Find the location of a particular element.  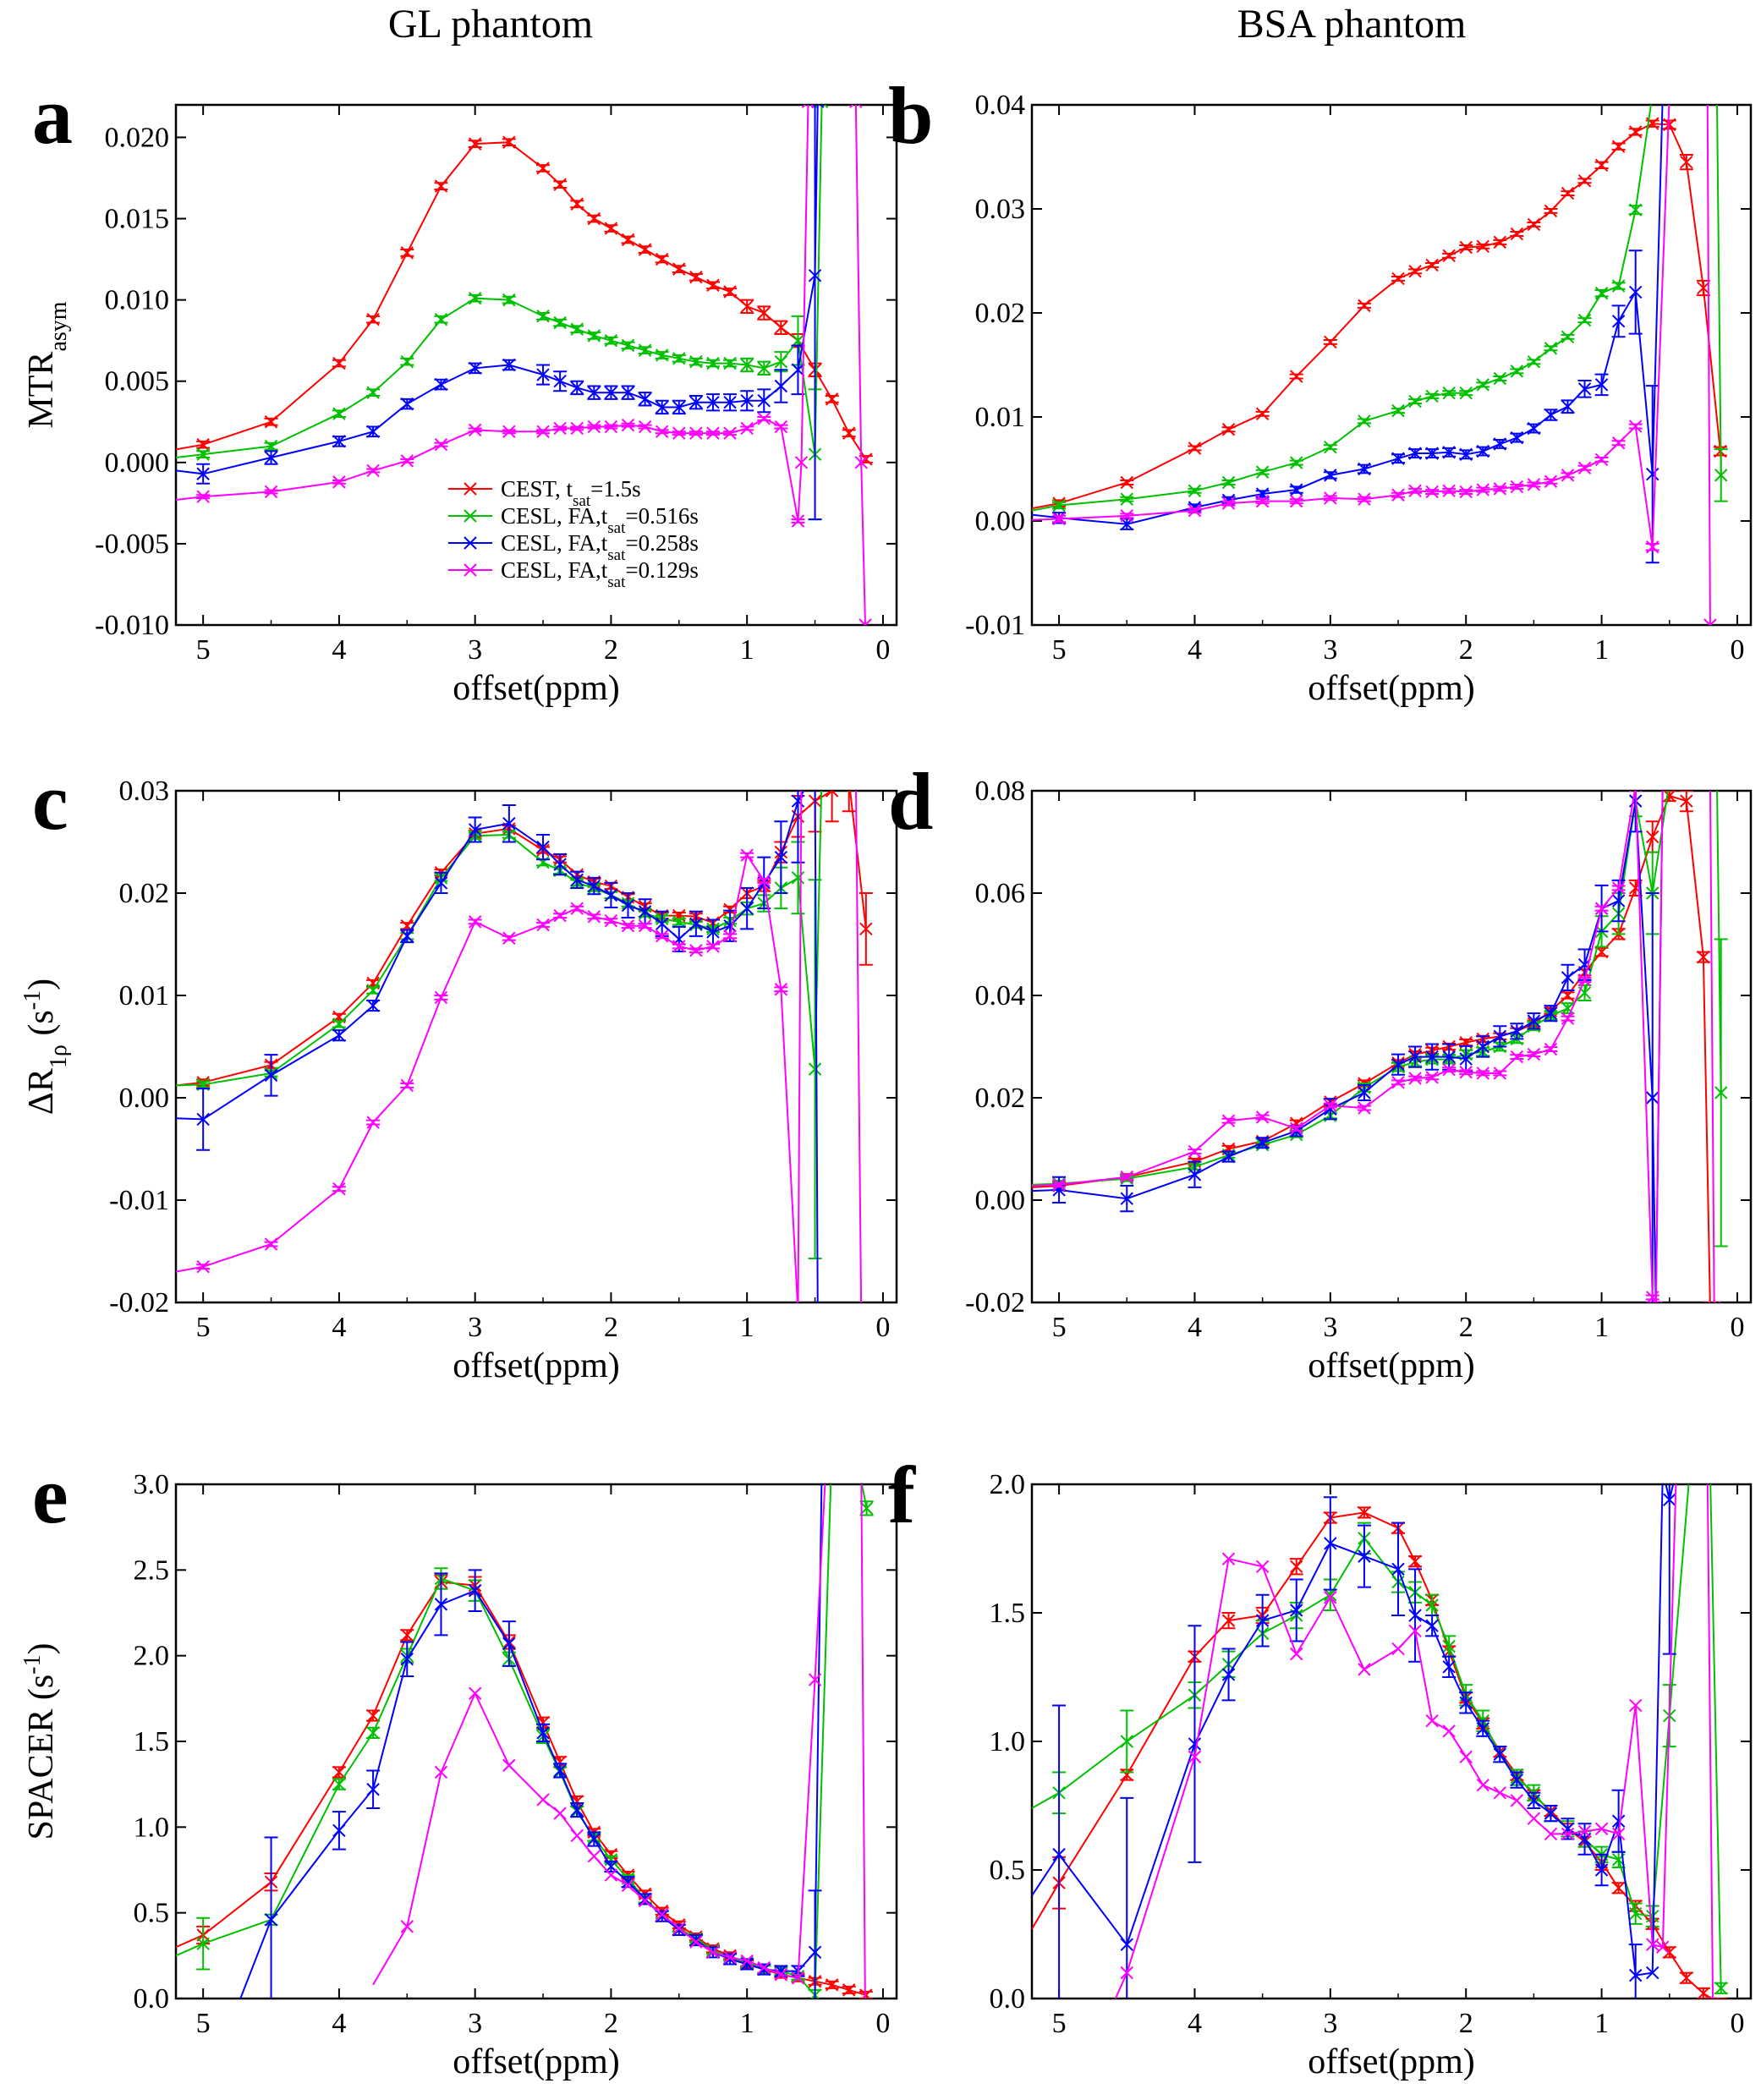

y-tick-label: 0.03 is located at coordinates (144, 791).